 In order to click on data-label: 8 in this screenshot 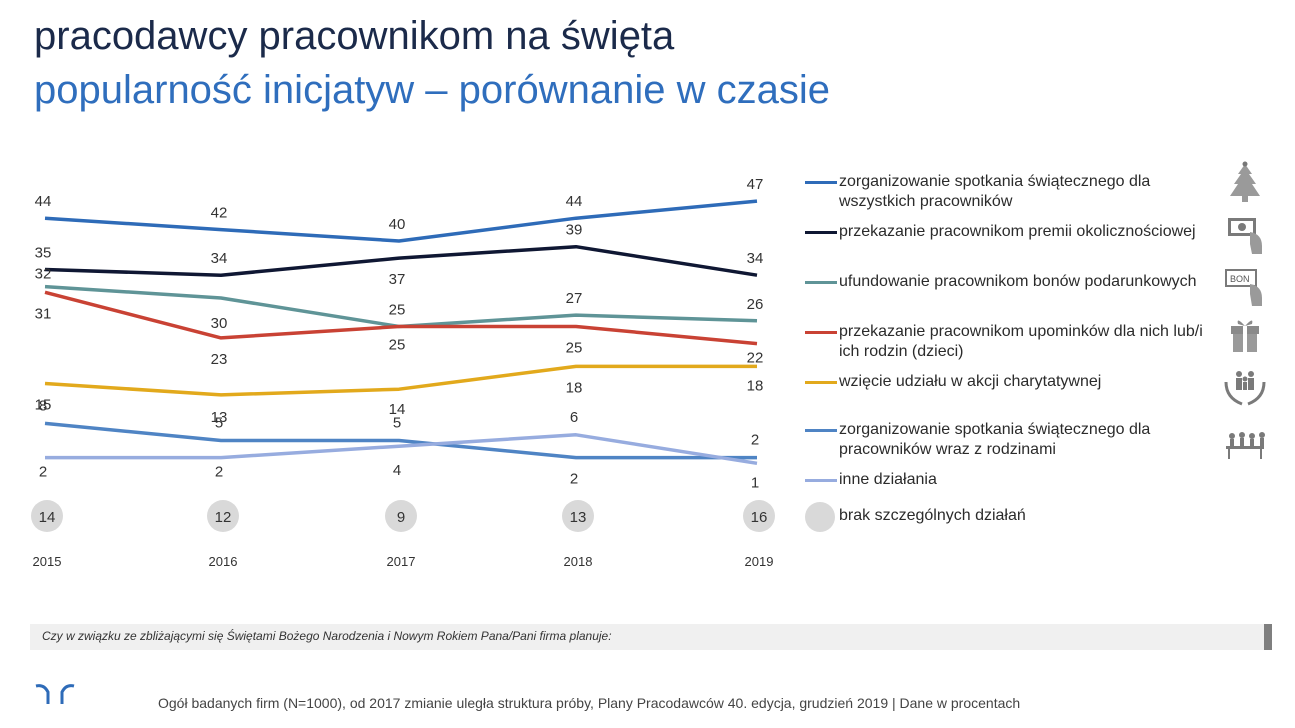, I will do `click(43, 405)`.